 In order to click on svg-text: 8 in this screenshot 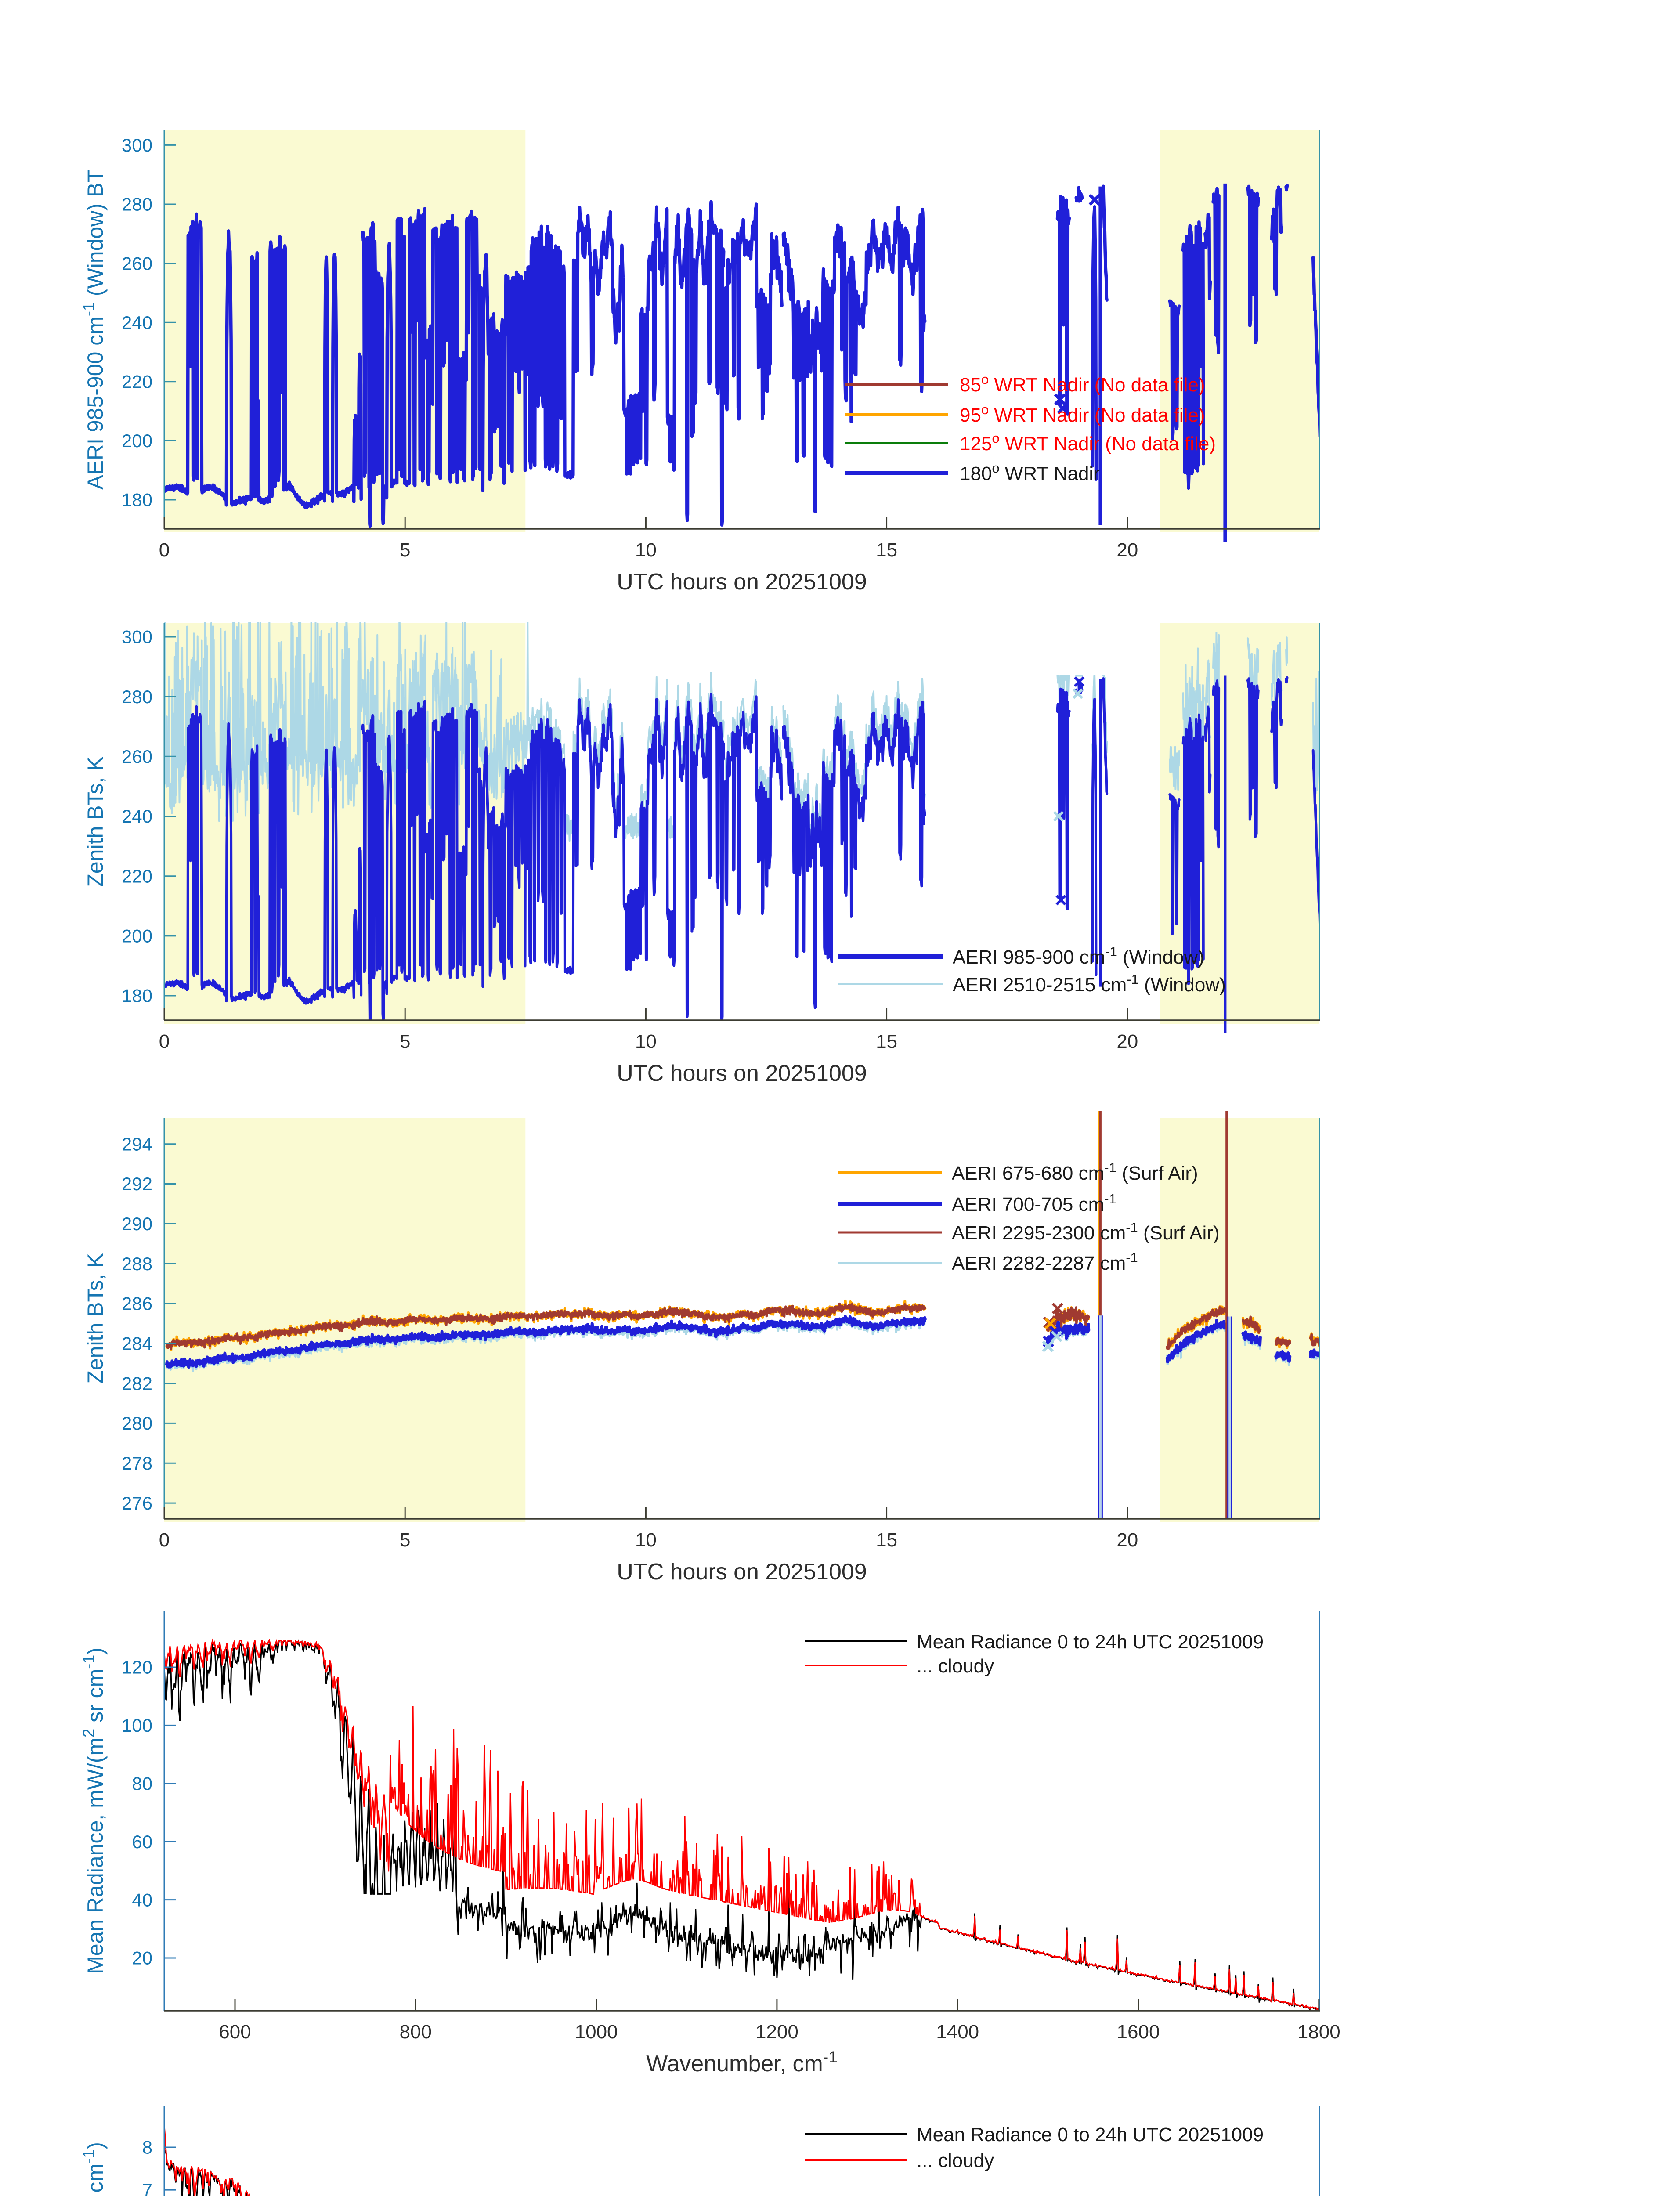, I will do `click(147, 2147)`.